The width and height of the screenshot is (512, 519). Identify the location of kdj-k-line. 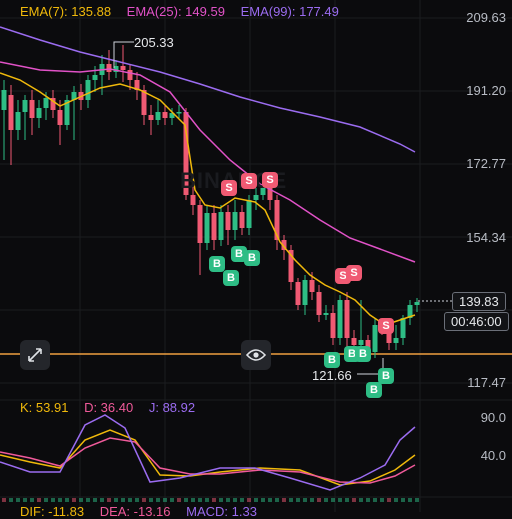
(208, 457).